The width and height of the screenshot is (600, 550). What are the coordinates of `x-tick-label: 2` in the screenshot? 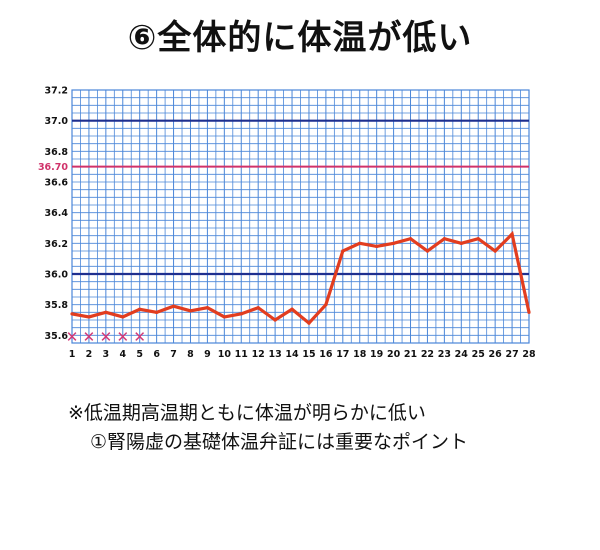 It's located at (89, 354).